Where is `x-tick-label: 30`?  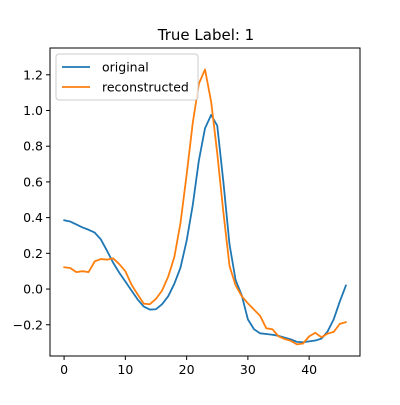 x-tick-label: 30 is located at coordinates (248, 369).